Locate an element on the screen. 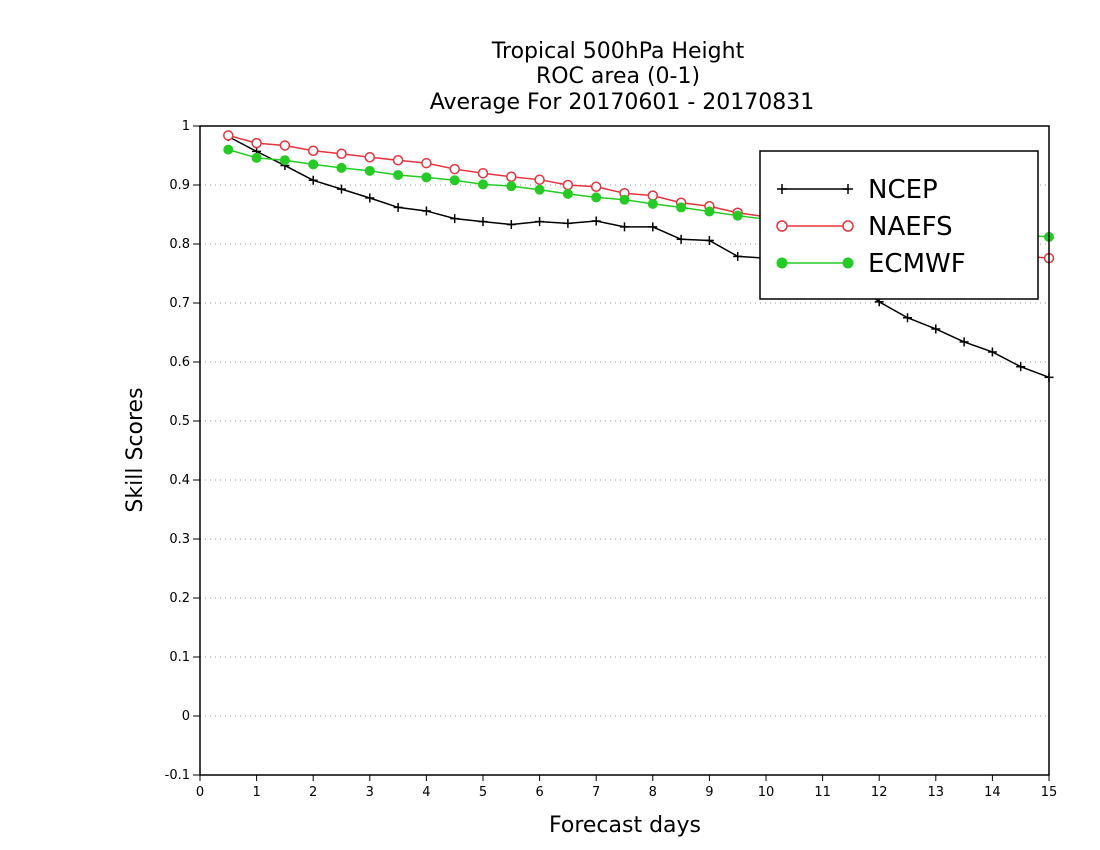 Image resolution: width=1100 pixels, height=850 pixels. y-tick-label: 0.1 is located at coordinates (179, 657).